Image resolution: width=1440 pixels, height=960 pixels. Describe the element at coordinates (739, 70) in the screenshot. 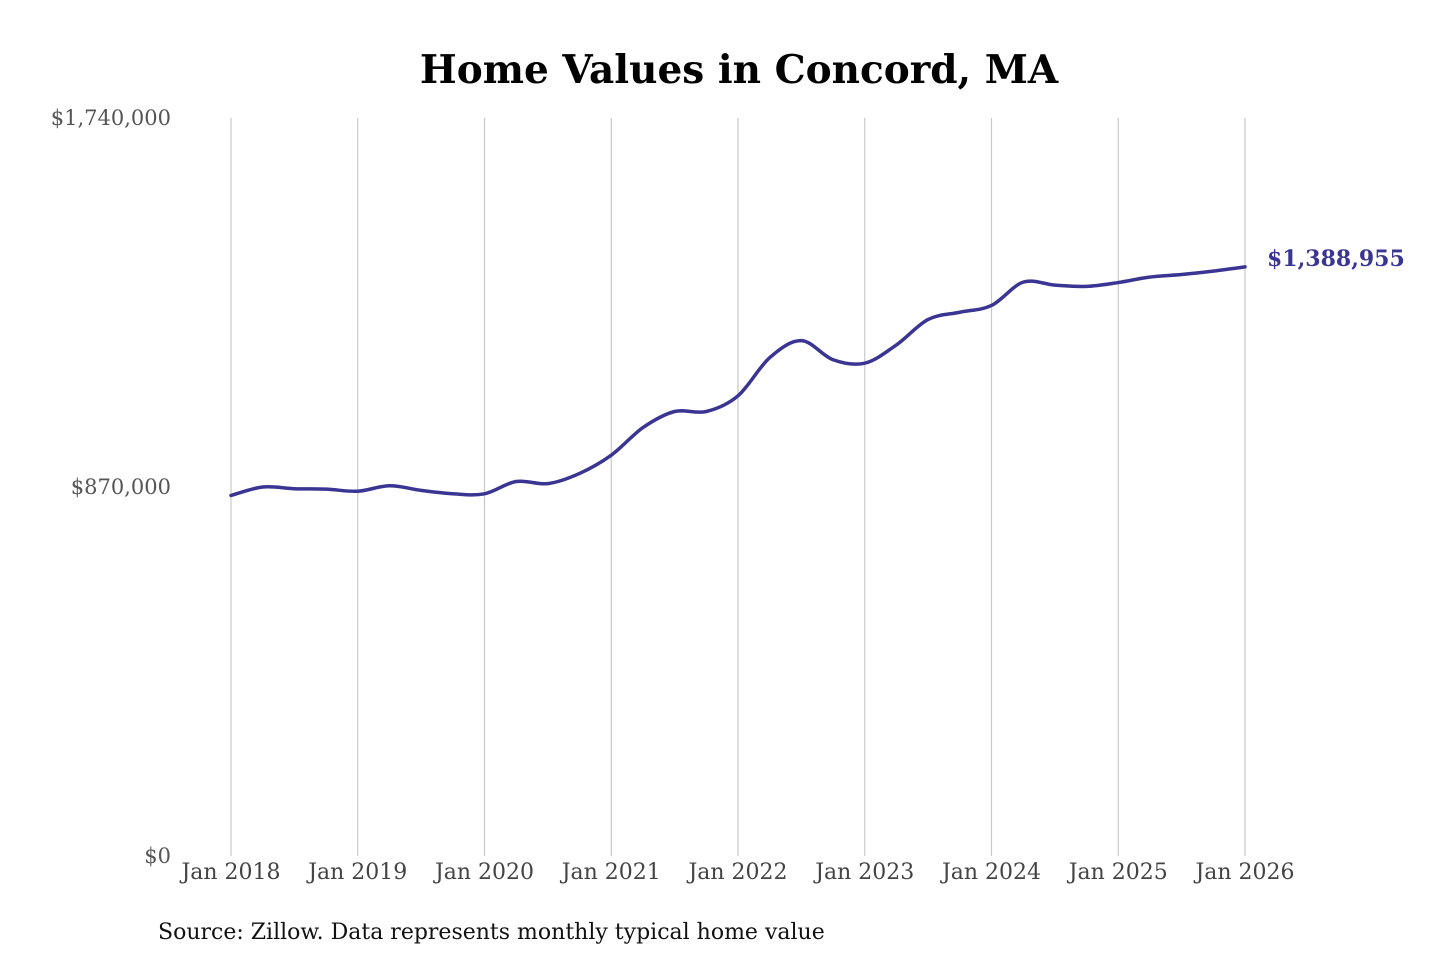

I see `chart-title: Home Values in Concord, MA` at that location.